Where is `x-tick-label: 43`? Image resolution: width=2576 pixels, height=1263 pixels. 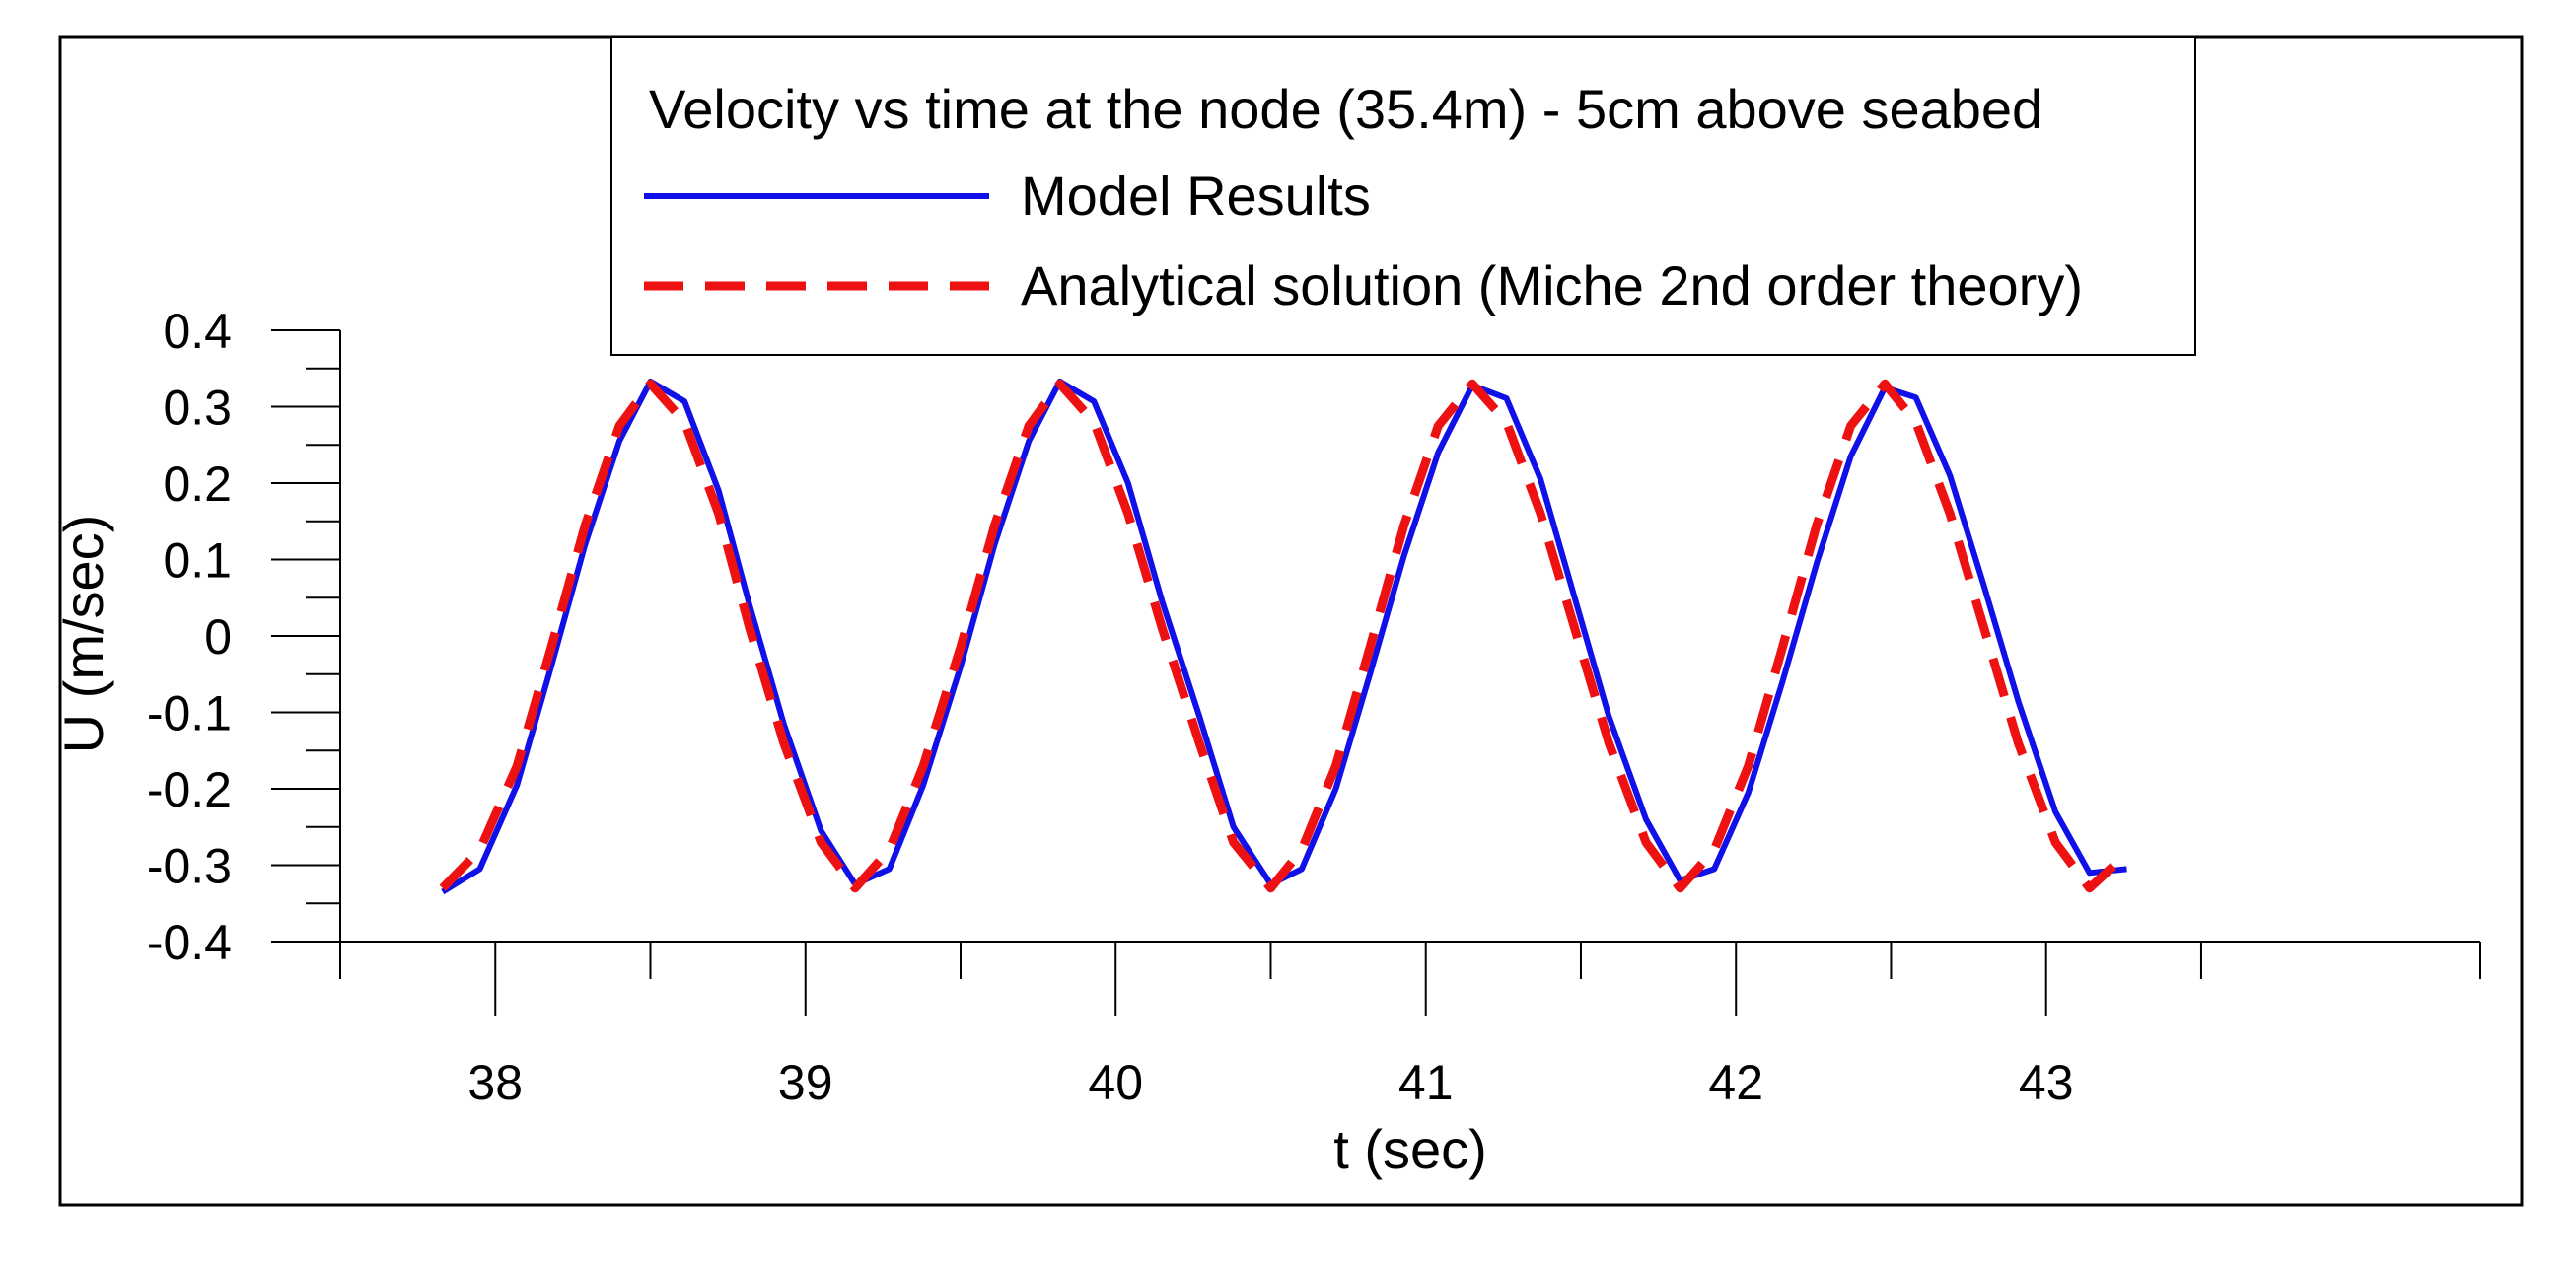 x-tick-label: 43 is located at coordinates (2047, 1082).